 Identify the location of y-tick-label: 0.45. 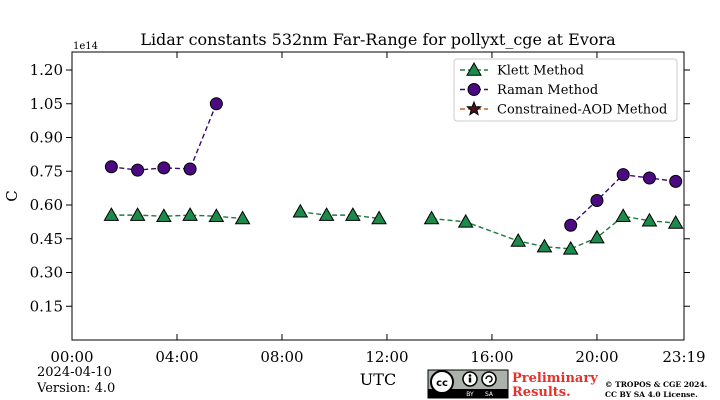
(46, 239).